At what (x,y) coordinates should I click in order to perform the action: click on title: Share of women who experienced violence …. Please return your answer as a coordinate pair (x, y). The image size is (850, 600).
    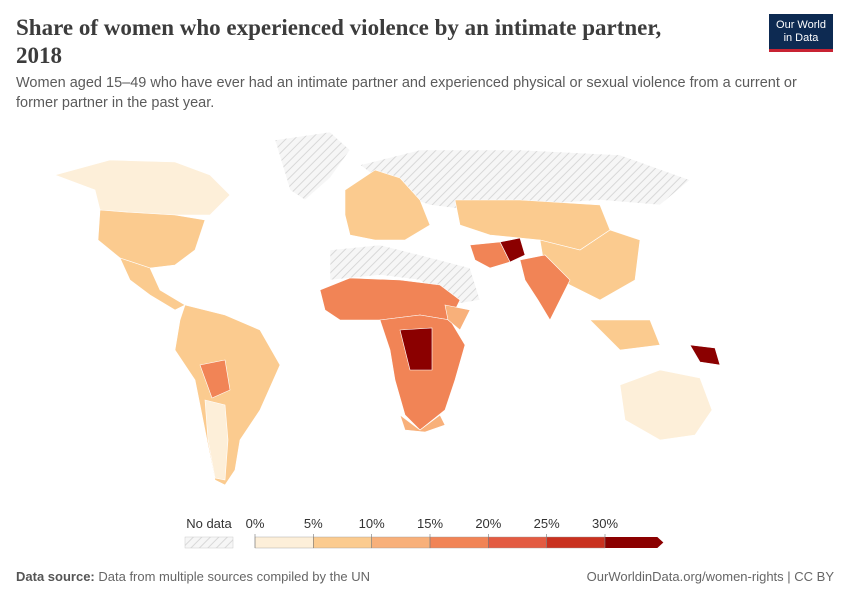
    Looking at the image, I should click on (339, 41).